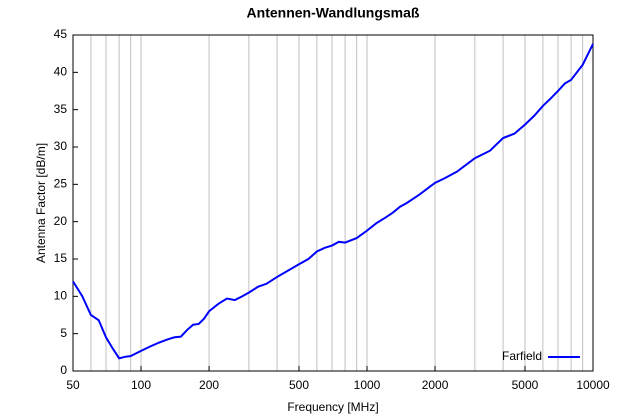 This screenshot has height=420, width=640. I want to click on y-tick-label: 15, so click(61, 258).